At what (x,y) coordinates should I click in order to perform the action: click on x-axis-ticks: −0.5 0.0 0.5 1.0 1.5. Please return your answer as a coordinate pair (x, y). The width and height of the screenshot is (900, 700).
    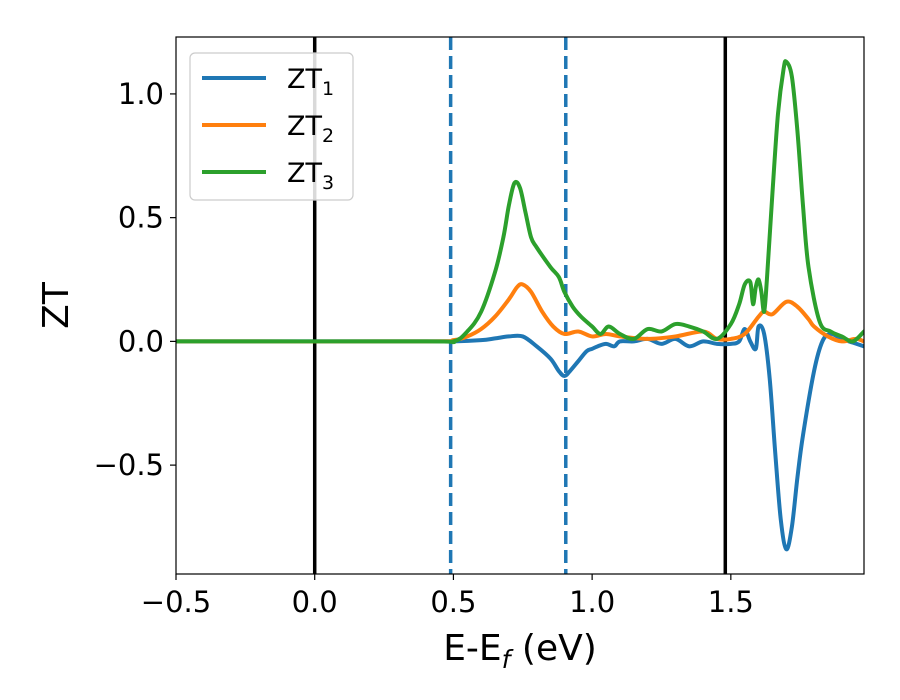
    Looking at the image, I should click on (447, 596).